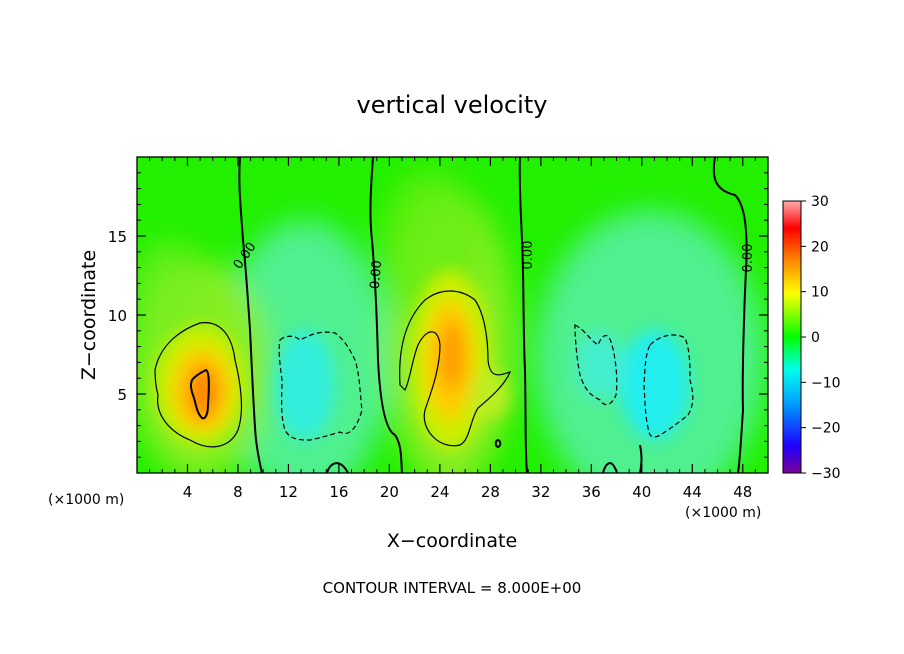 The width and height of the screenshot is (904, 654). Describe the element at coordinates (117, 316) in the screenshot. I see `y-tick-label: 10` at that location.